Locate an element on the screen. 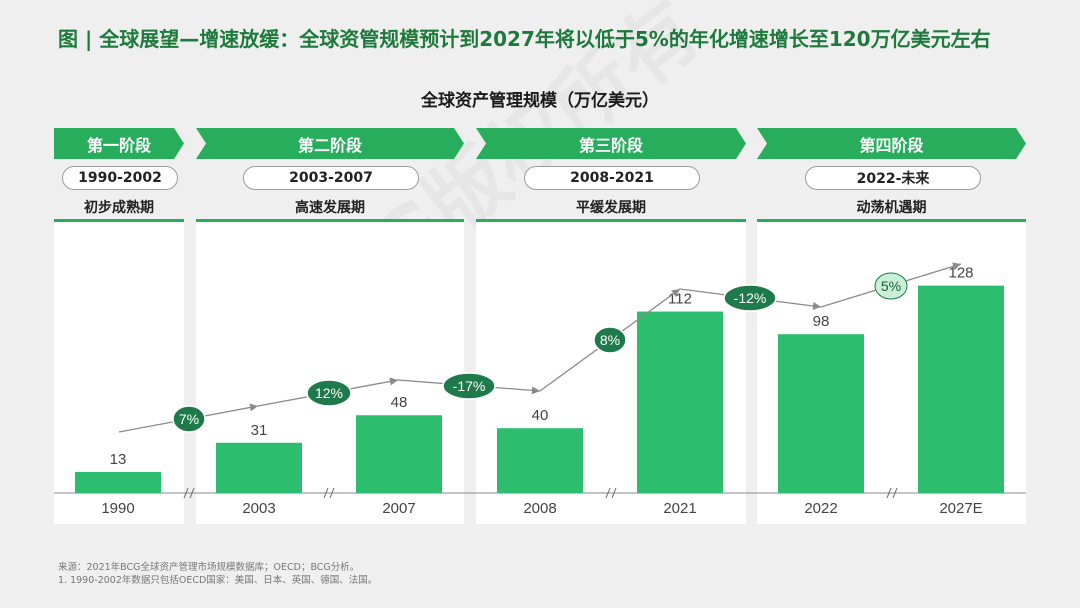 This screenshot has width=1080, height=608. category-label-1990: 1990 is located at coordinates (117, 508).